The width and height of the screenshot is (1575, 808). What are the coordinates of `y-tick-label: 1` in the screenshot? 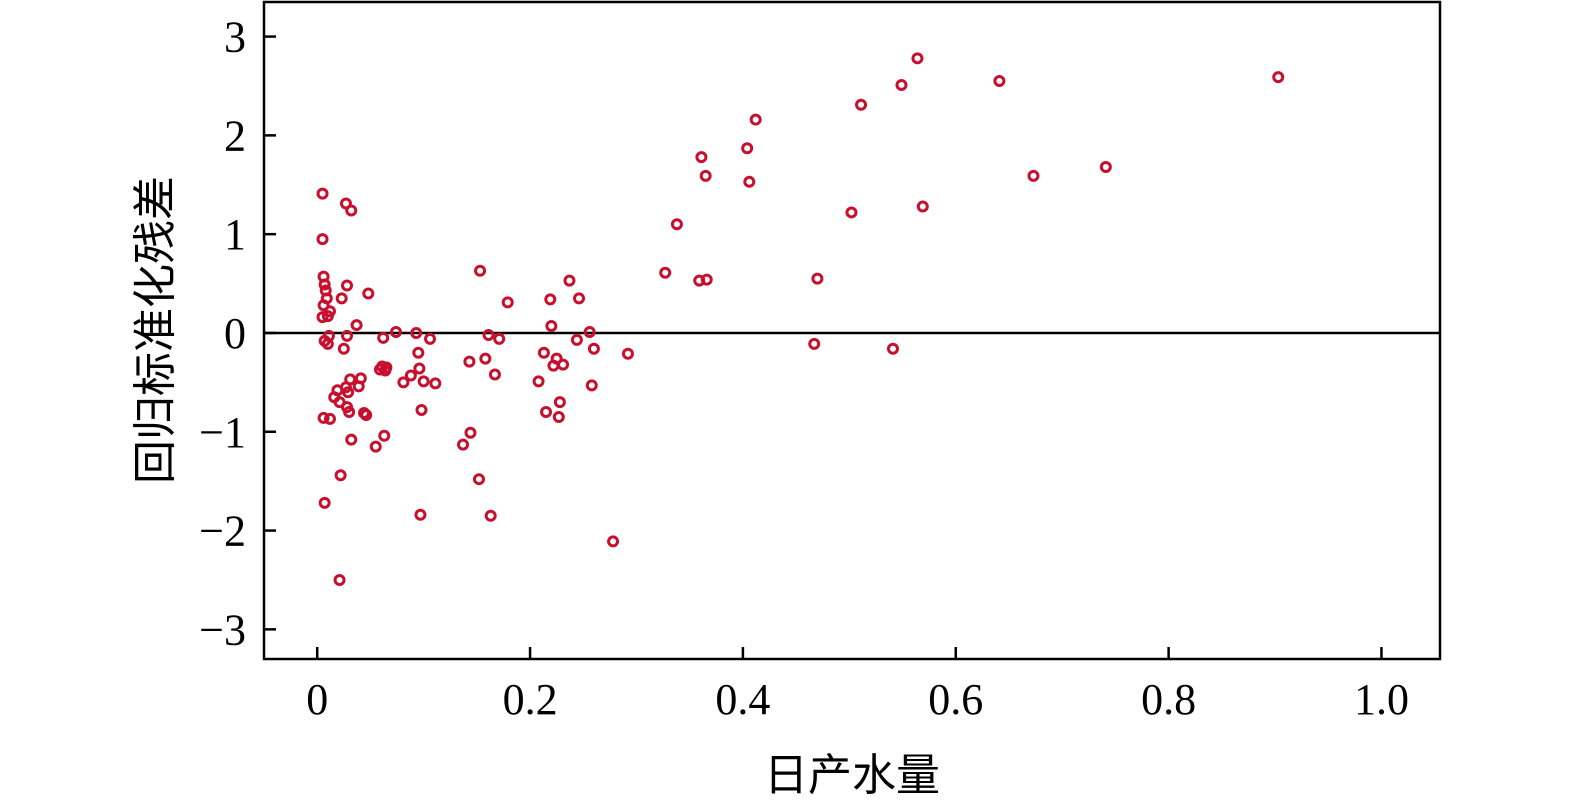 It's located at (235, 234).